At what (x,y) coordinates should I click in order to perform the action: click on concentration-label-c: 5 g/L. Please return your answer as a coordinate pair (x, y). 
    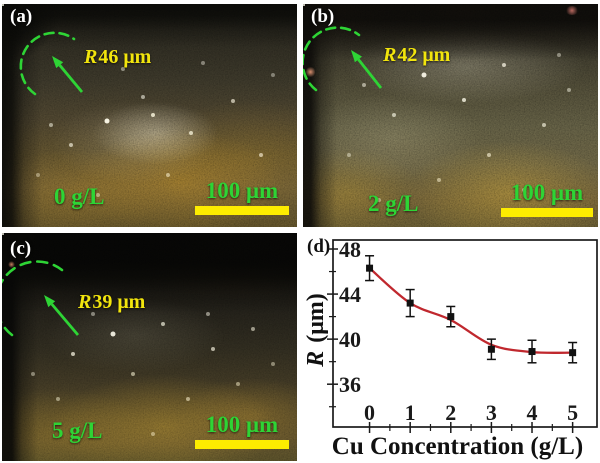
    Looking at the image, I should click on (77, 430).